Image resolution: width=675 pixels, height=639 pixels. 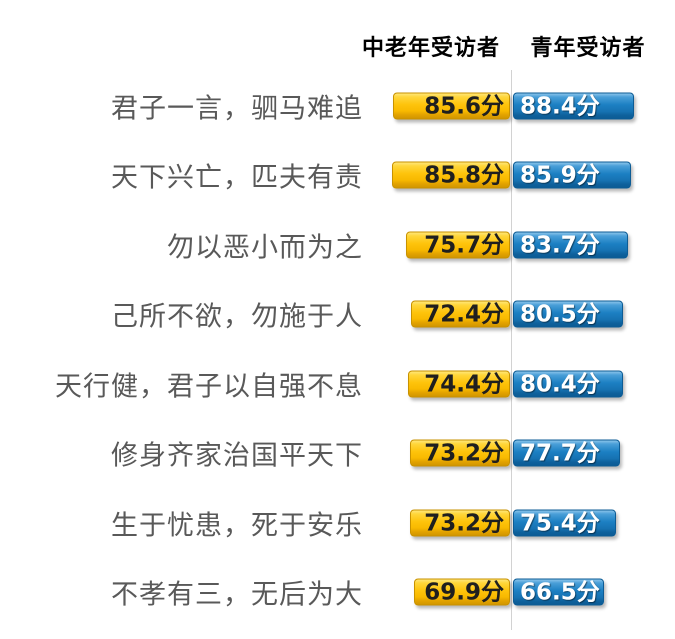 I want to click on elder-bar: 85.6分, so click(x=451, y=106).